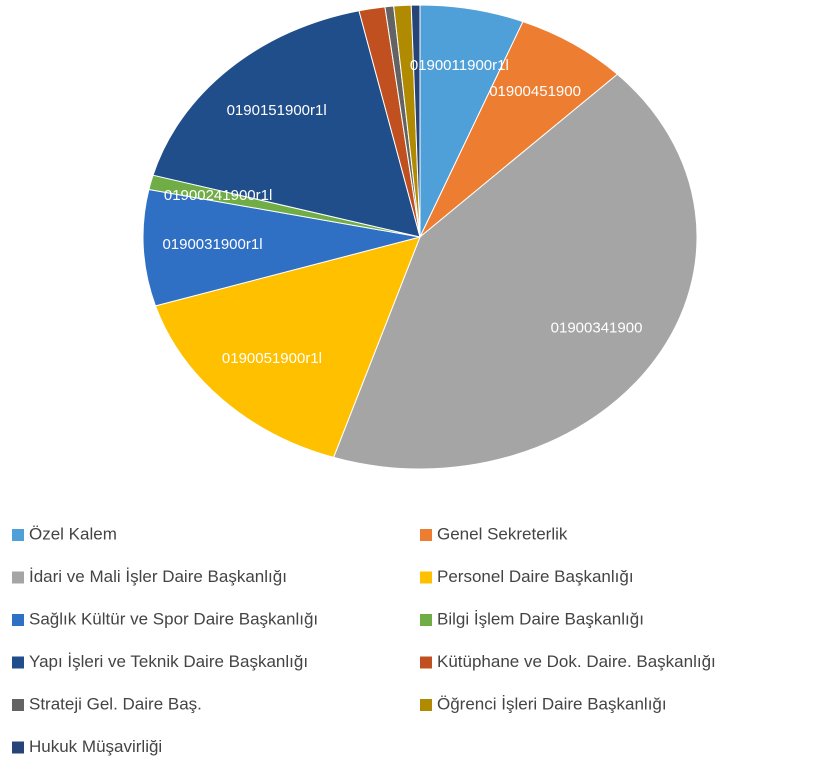 Image resolution: width=835 pixels, height=765 pixels. What do you see at coordinates (173, 618) in the screenshot?
I see `legend-label: Sağlık Kültür ve Spor Daire Başkanlığı` at bounding box center [173, 618].